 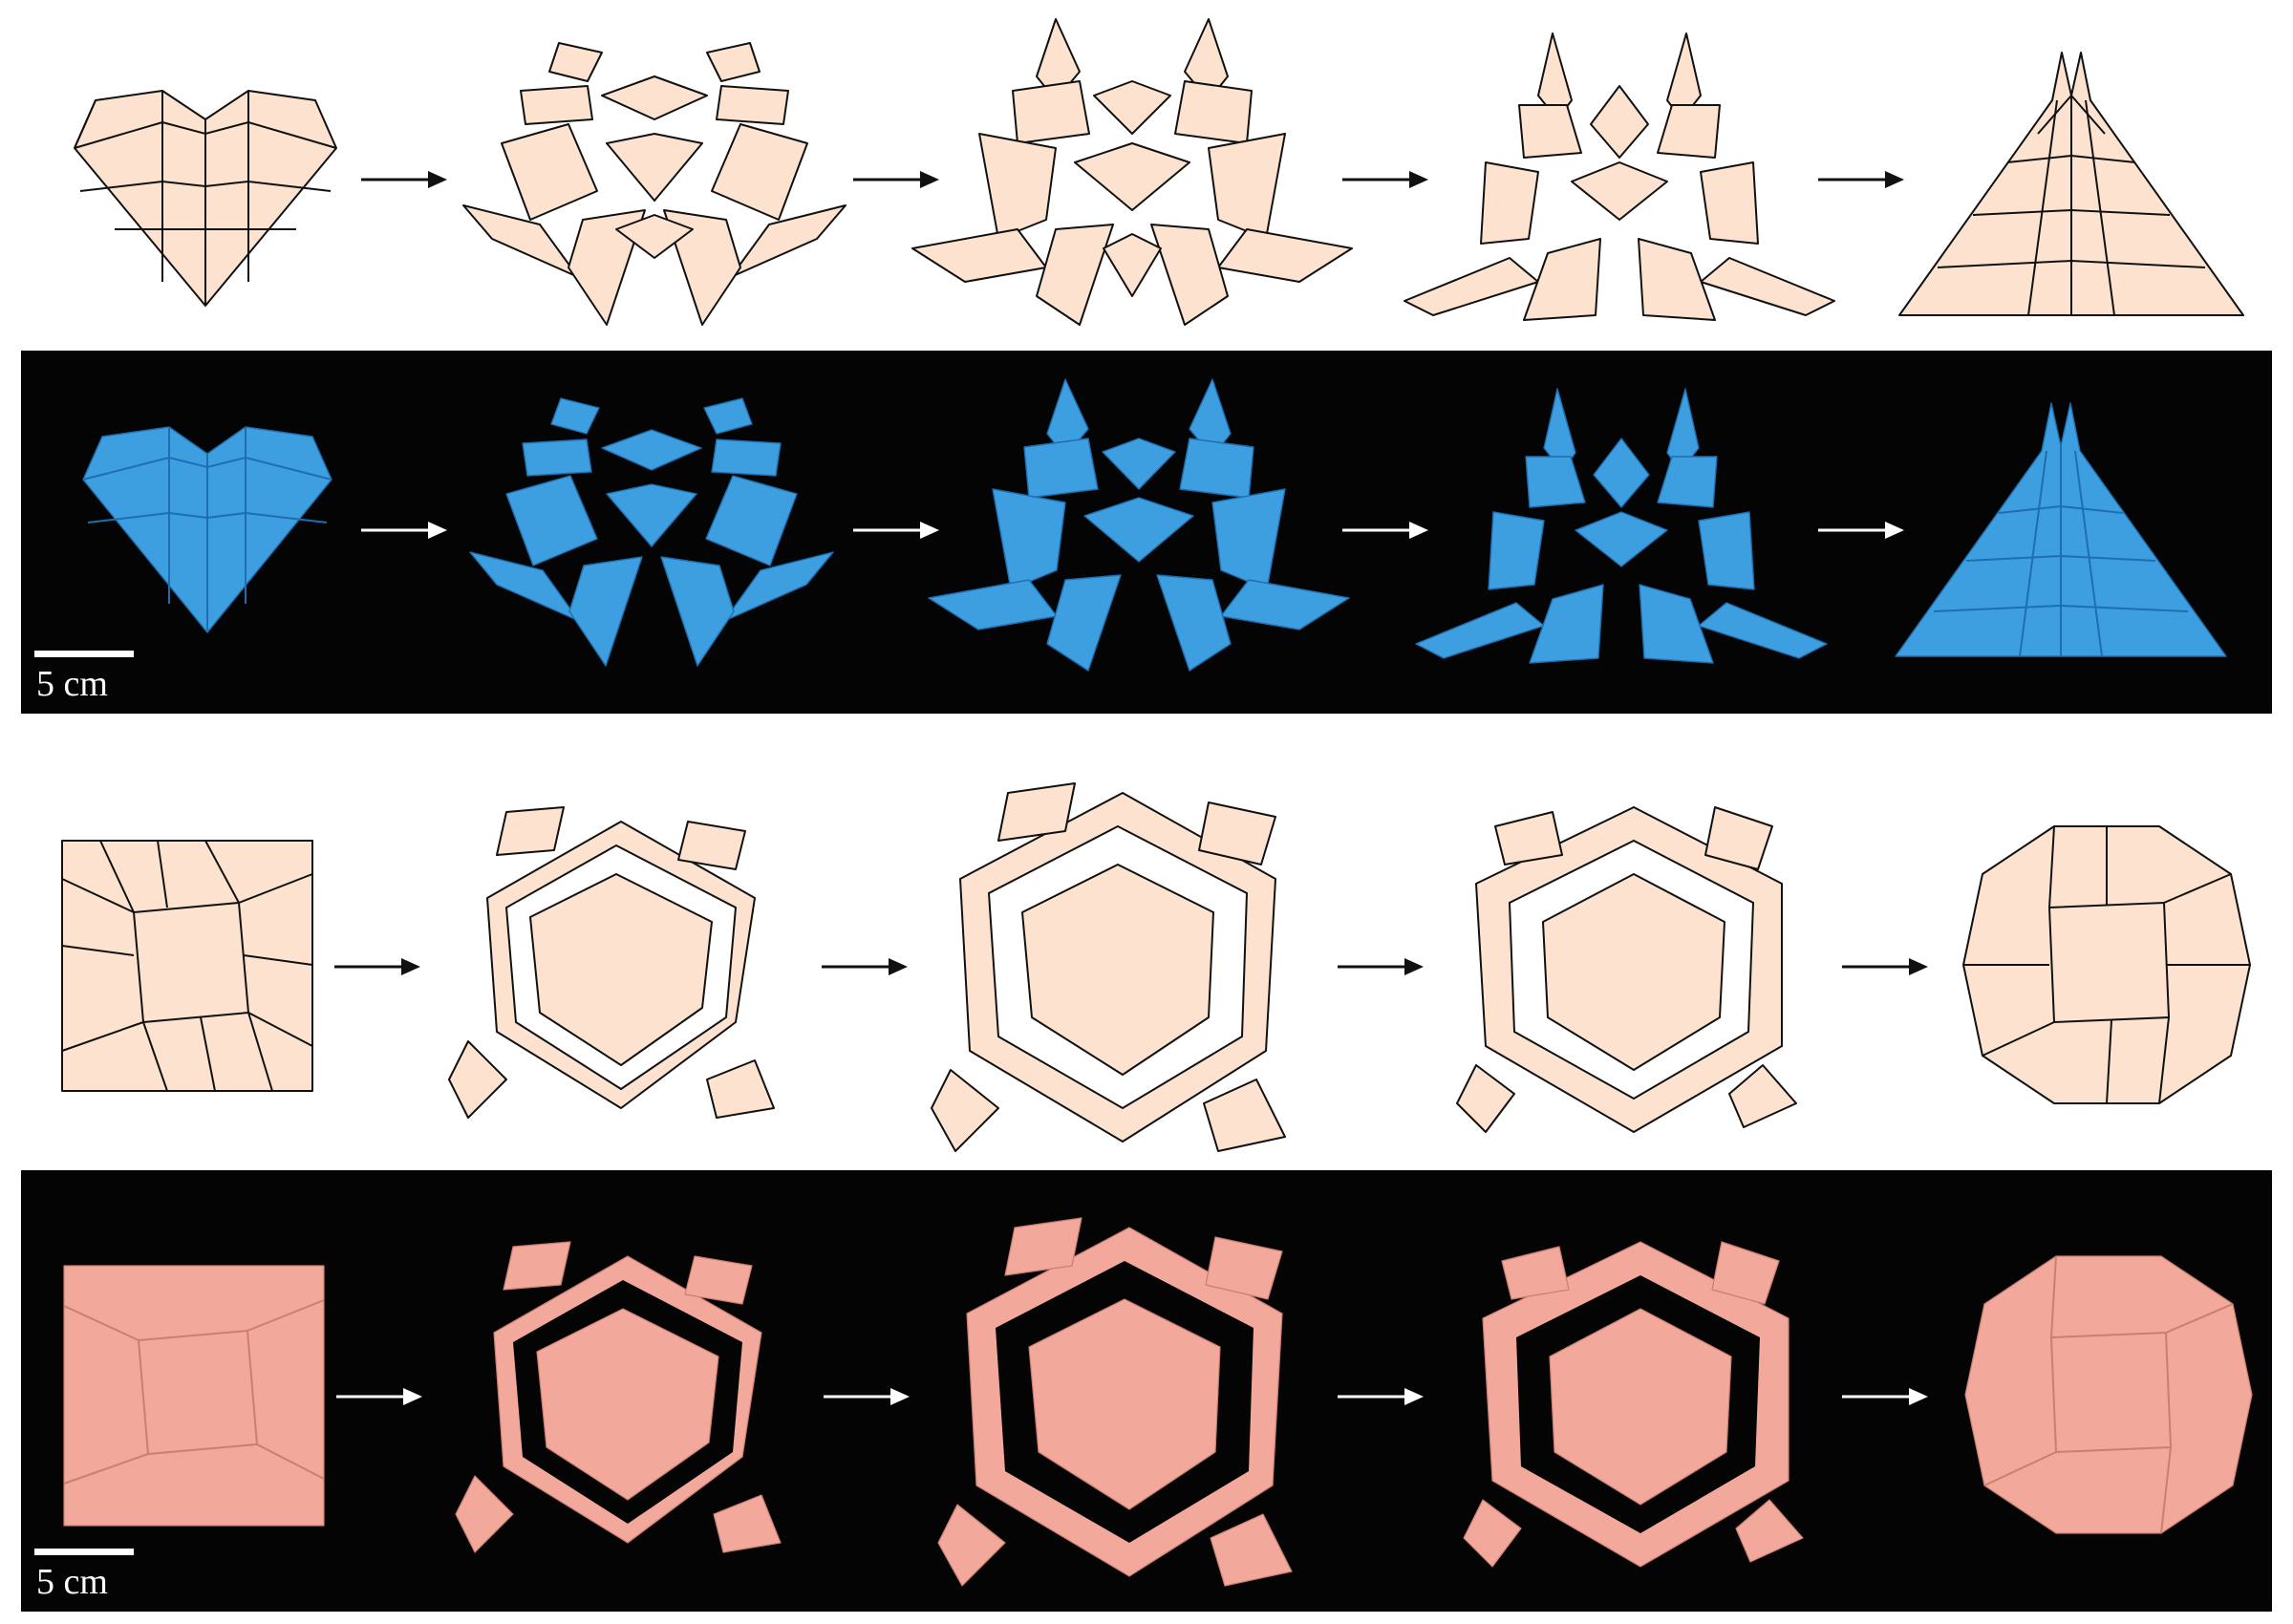 What do you see at coordinates (188, 967) in the screenshot?
I see `square-drawing` at bounding box center [188, 967].